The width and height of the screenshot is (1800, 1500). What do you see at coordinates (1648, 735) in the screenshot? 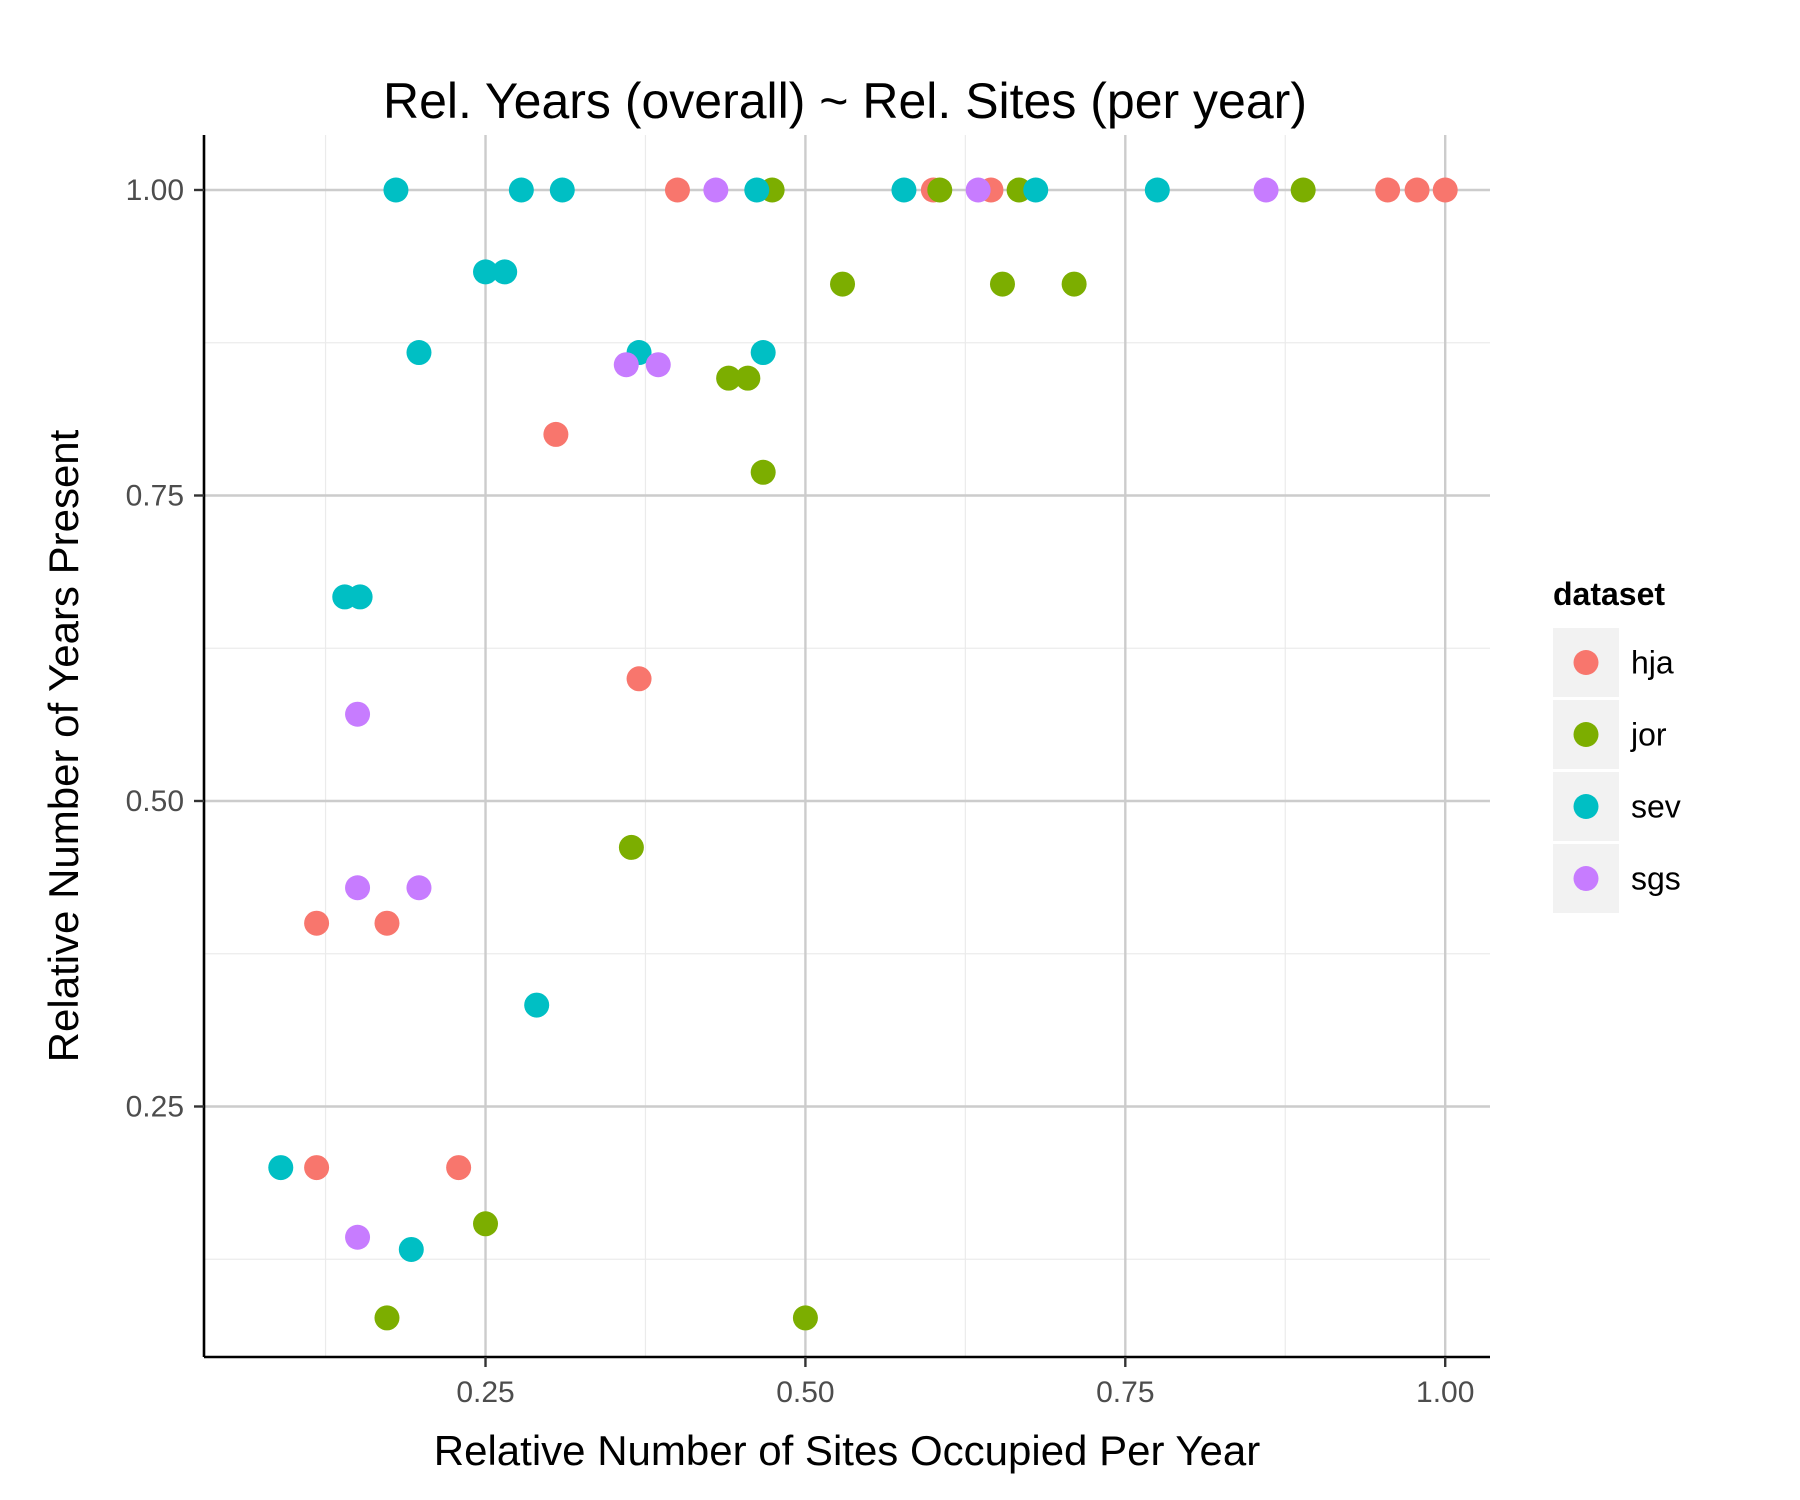
I see `legend-label-jor: jor` at bounding box center [1648, 735].